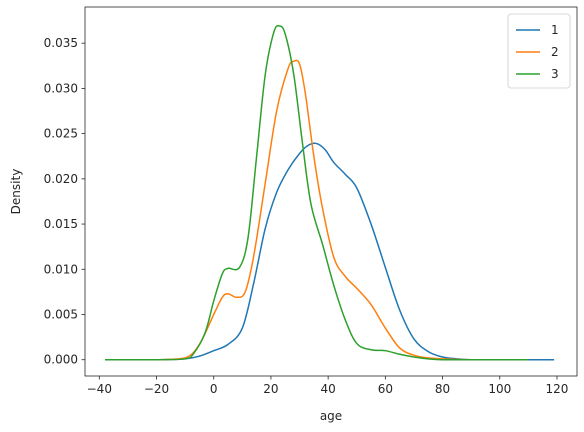 The width and height of the screenshot is (584, 432). I want to click on legend-label-1: 1, so click(555, 30).